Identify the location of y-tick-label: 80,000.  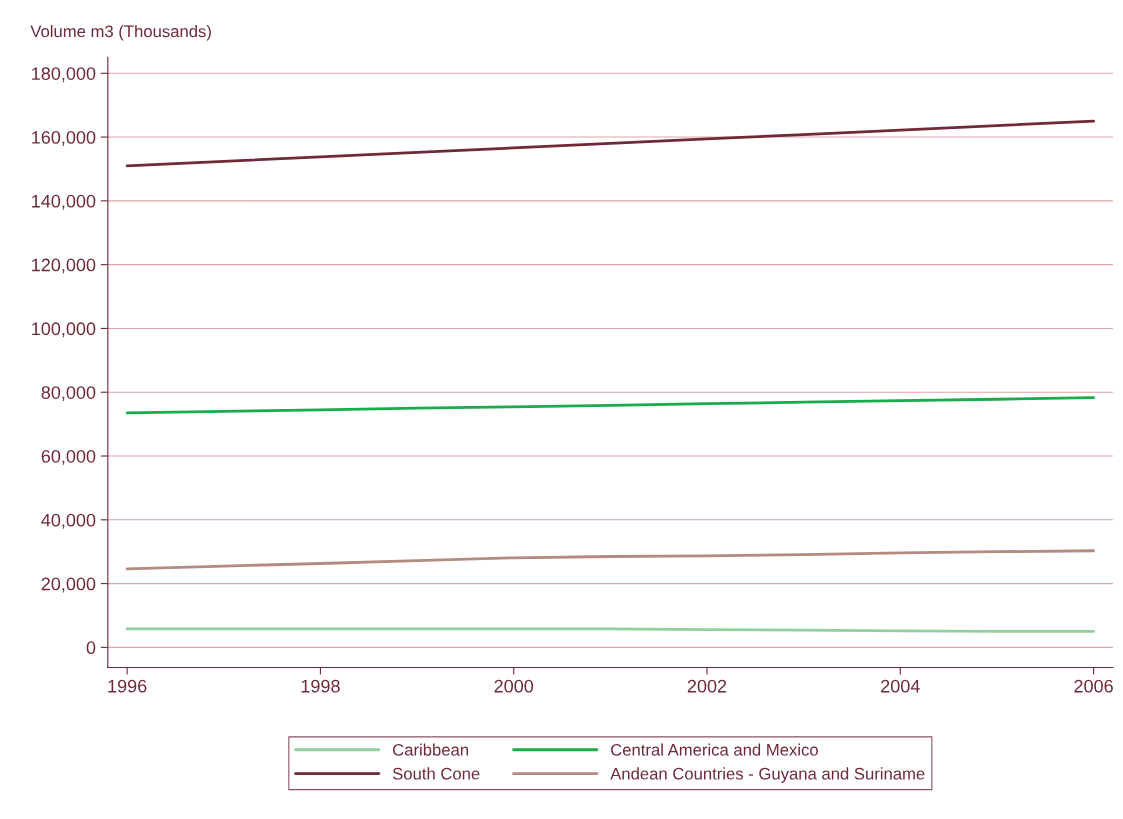
(68, 394).